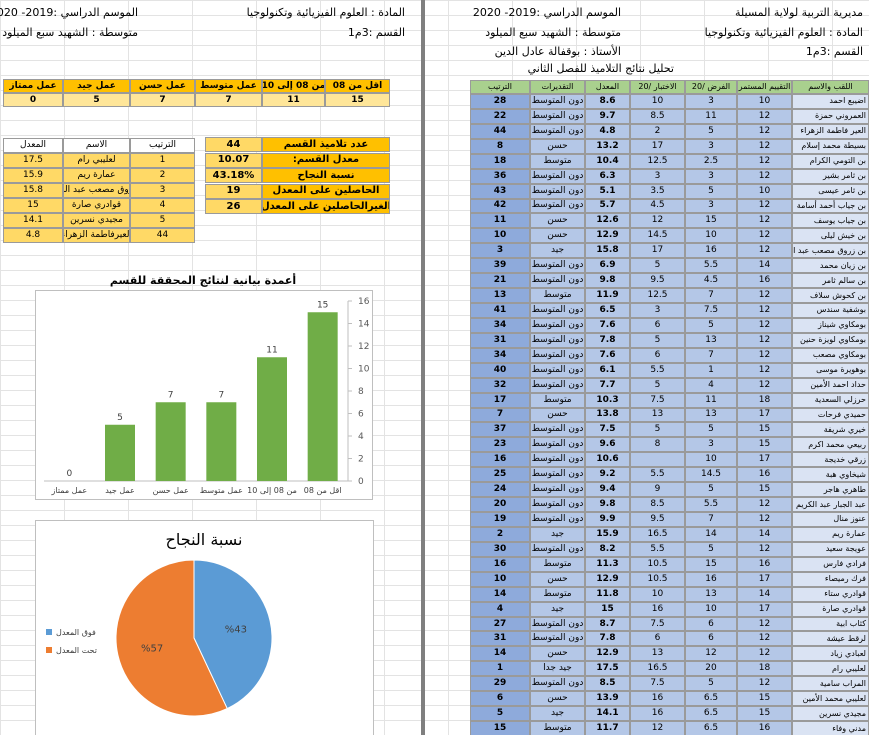 The height and width of the screenshot is (735, 869). I want to click on table-cell: 13.8, so click(607, 415).